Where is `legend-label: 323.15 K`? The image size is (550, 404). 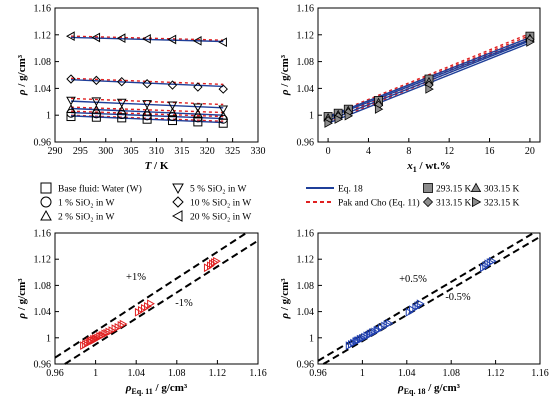
legend-label: 323.15 K is located at coordinates (502, 204).